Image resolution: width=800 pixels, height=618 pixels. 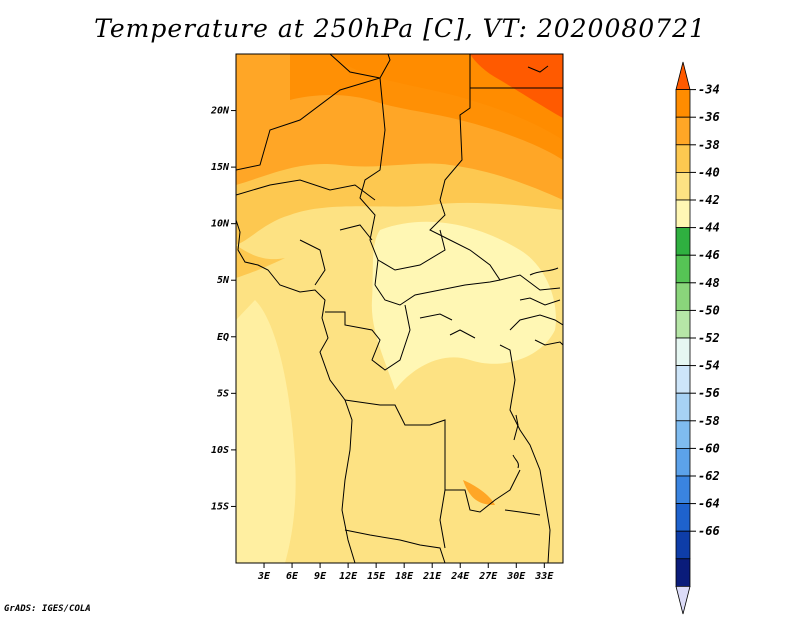 What do you see at coordinates (223, 280) in the screenshot?
I see `lat-tick-label: 5N` at bounding box center [223, 280].